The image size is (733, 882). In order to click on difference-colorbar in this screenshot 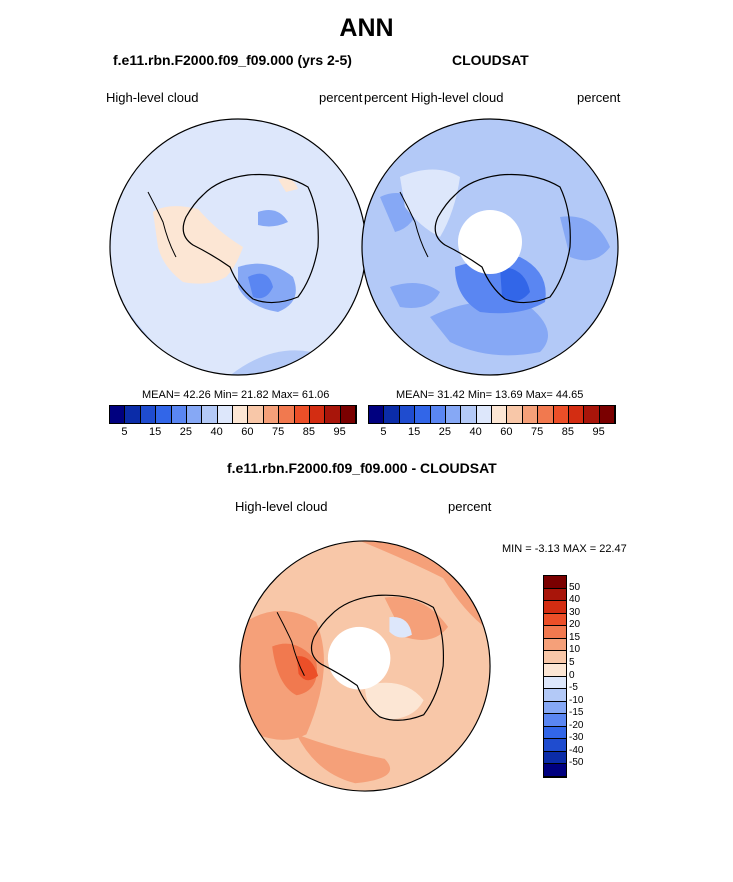, I will do `click(555, 676)`.